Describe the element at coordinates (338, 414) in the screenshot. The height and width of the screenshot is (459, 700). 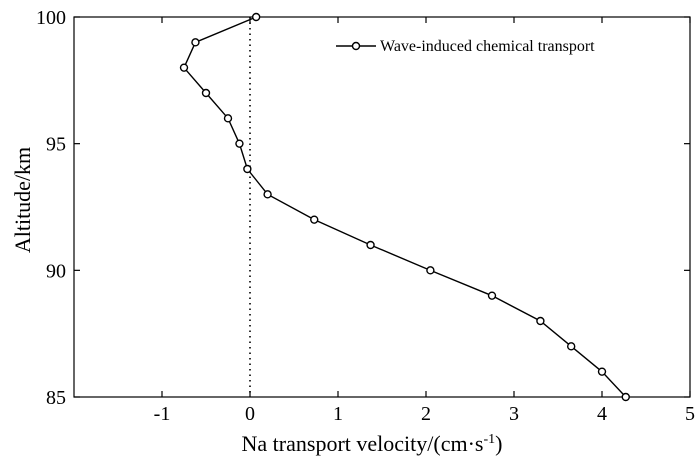
I see `x-tick-label: 1` at that location.